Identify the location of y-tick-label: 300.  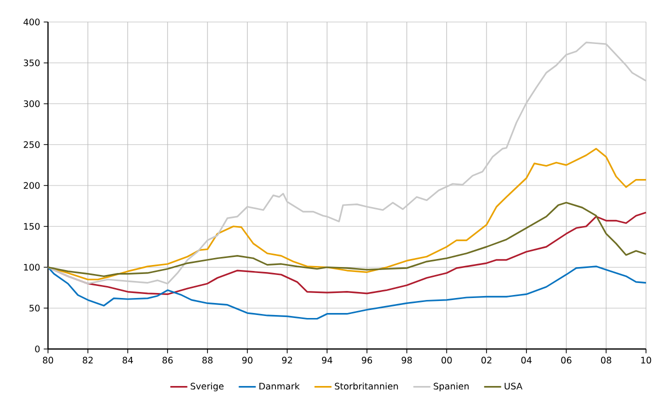
(32, 104).